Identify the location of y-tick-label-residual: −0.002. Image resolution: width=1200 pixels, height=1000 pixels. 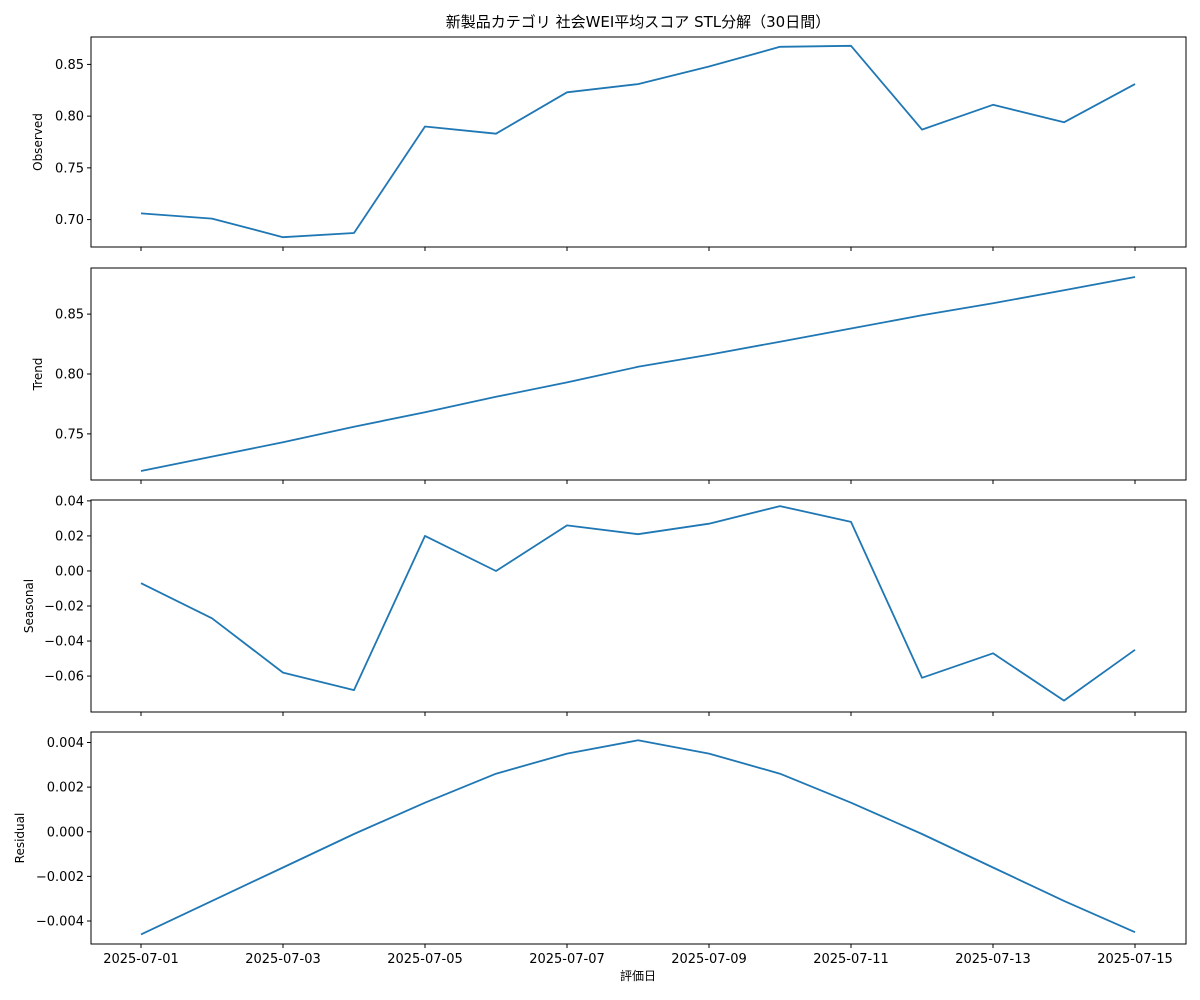
(60, 877).